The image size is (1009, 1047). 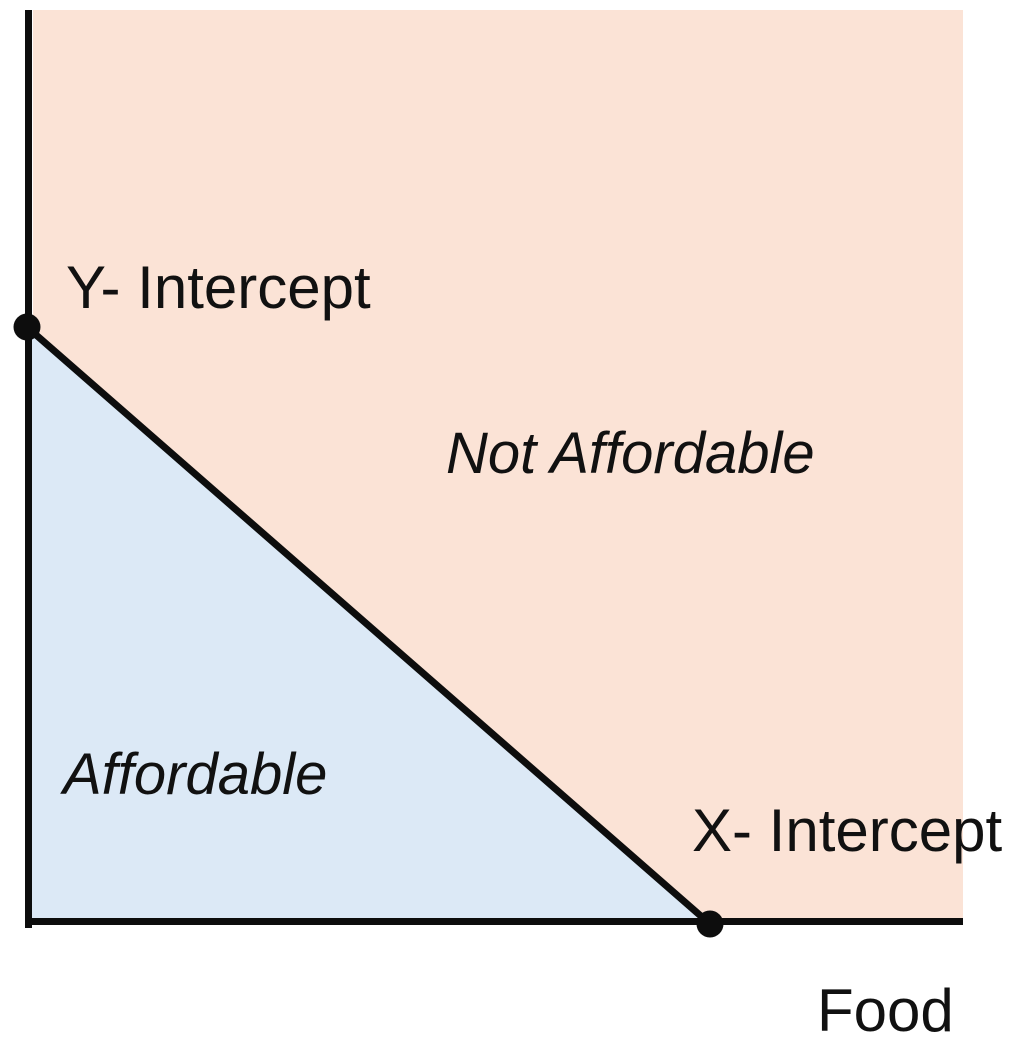 What do you see at coordinates (195, 774) in the screenshot?
I see `affordable-region-label: Affordable` at bounding box center [195, 774].